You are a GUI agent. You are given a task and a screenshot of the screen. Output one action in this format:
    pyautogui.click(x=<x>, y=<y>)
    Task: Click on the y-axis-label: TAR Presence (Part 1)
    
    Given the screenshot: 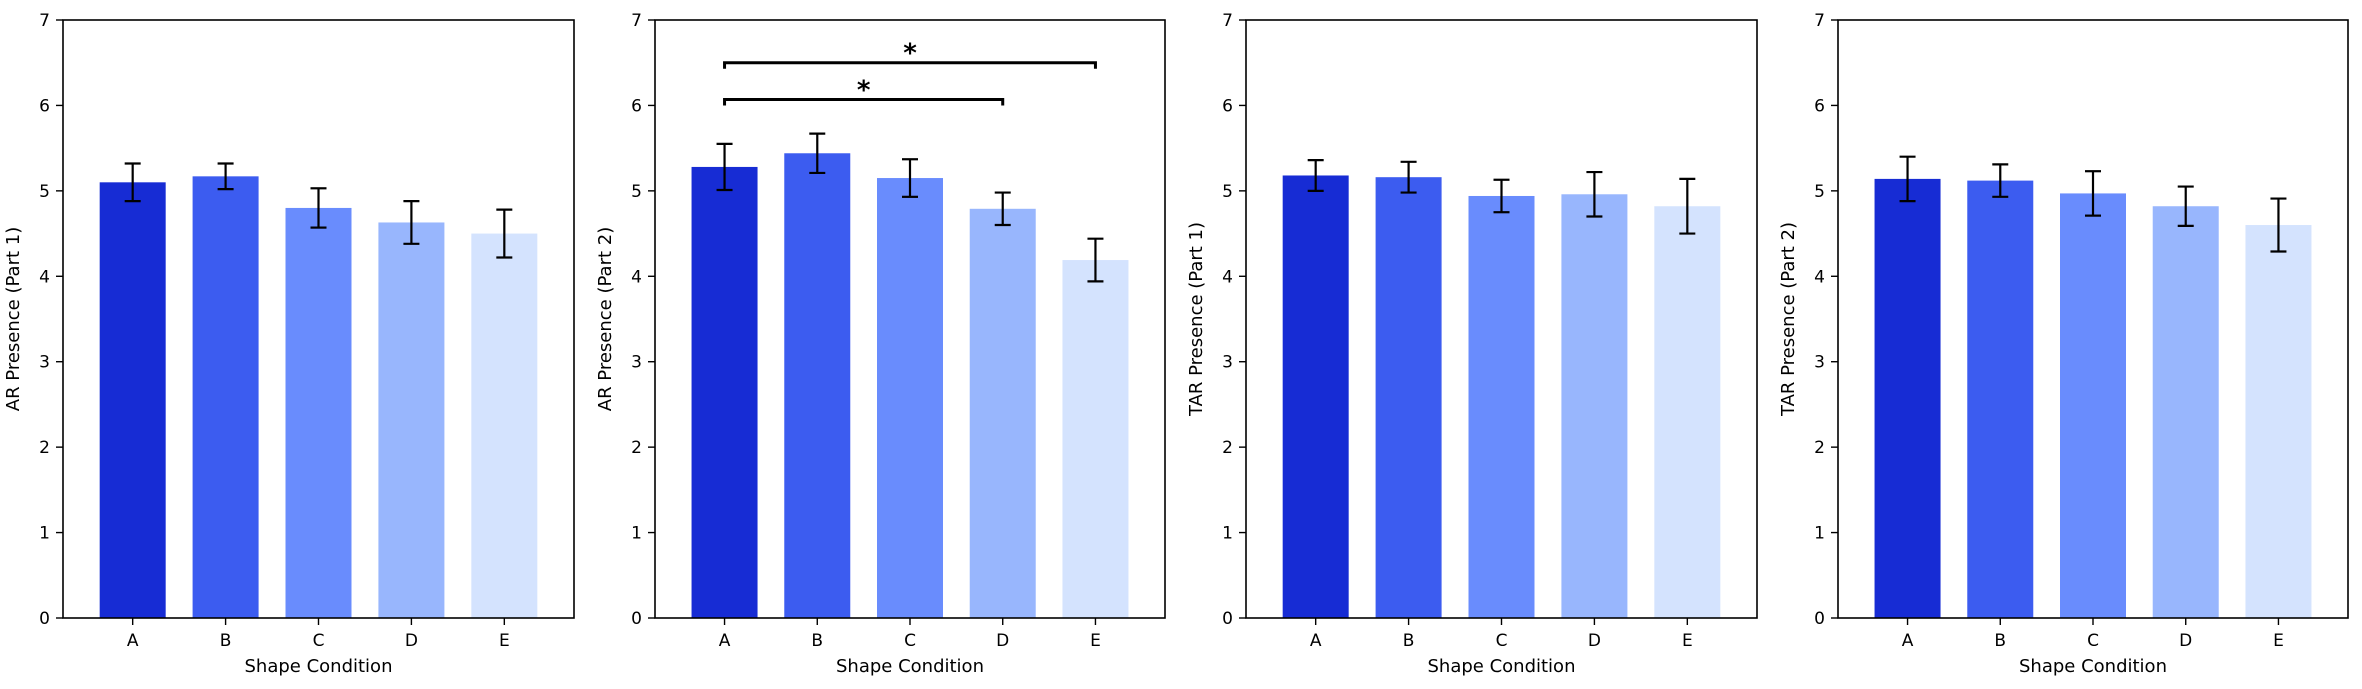 What is the action you would take?
    pyautogui.click(x=1196, y=319)
    